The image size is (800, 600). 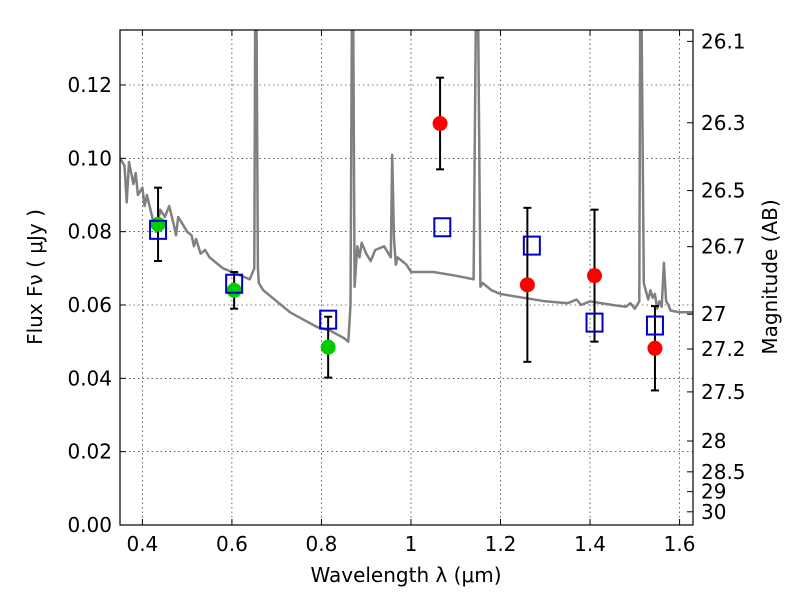 What do you see at coordinates (89, 305) in the screenshot?
I see `y-tick-label: 0.06` at bounding box center [89, 305].